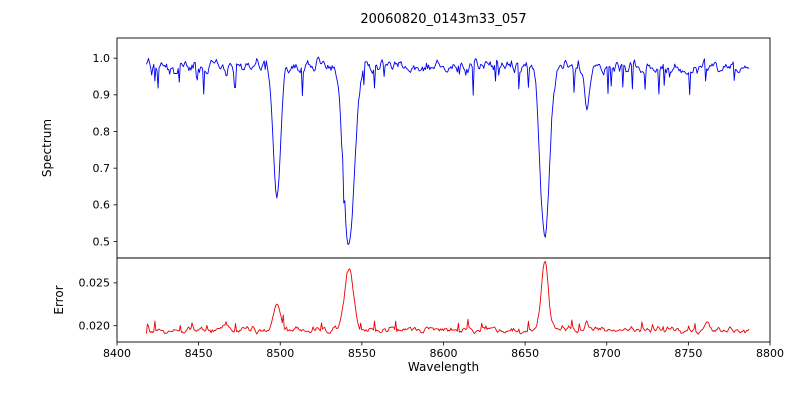 The width and height of the screenshot is (800, 400). What do you see at coordinates (770, 353) in the screenshot?
I see `x-tick-label: 8800` at bounding box center [770, 353].